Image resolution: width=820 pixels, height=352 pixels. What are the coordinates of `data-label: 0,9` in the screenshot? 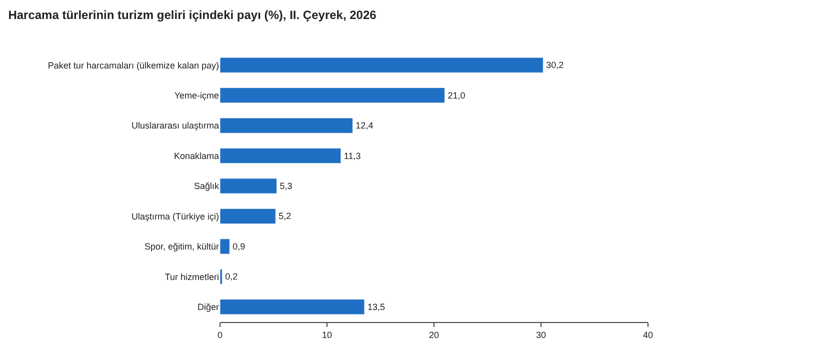 It's located at (239, 246).